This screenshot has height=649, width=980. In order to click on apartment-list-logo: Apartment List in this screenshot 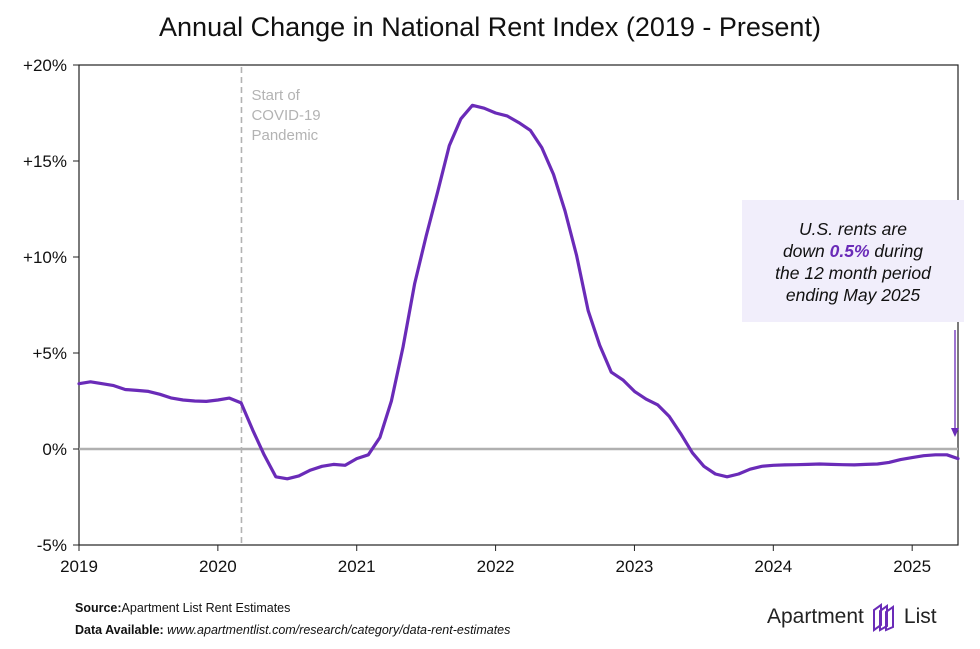, I will do `click(852, 617)`.